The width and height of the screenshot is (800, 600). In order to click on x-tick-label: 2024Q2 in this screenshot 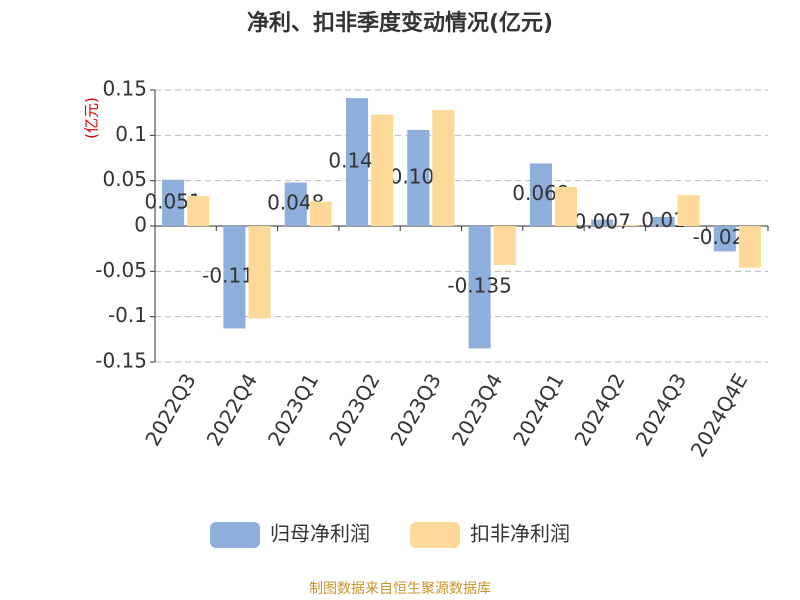, I will do `click(599, 409)`.